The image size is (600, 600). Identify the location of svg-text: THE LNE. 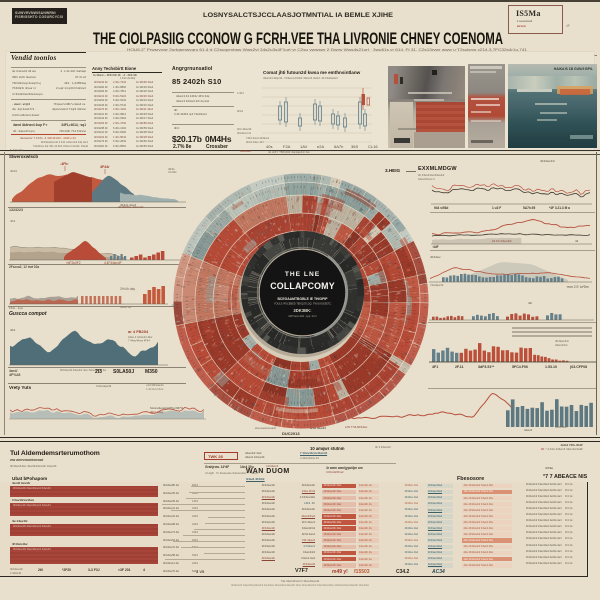
(302, 274).